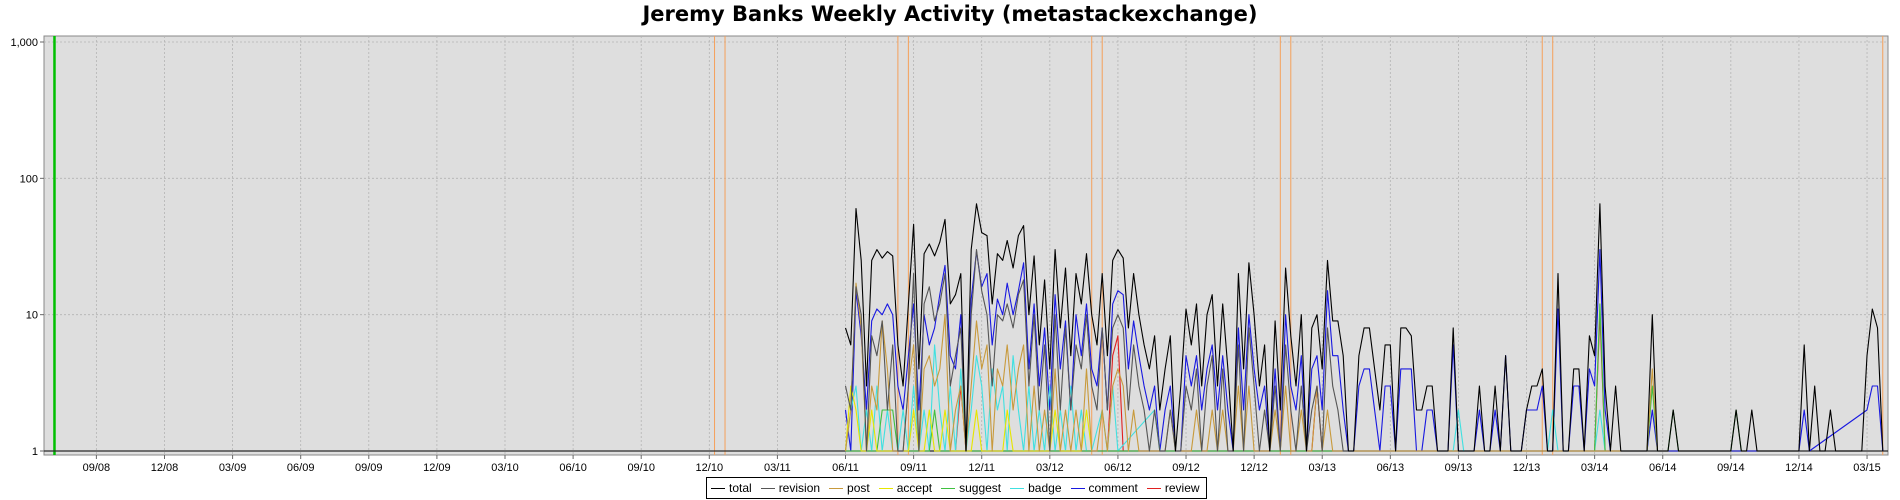 Image resolution: width=1900 pixels, height=500 pixels. I want to click on x-tick-label: 12/10, so click(710, 468).